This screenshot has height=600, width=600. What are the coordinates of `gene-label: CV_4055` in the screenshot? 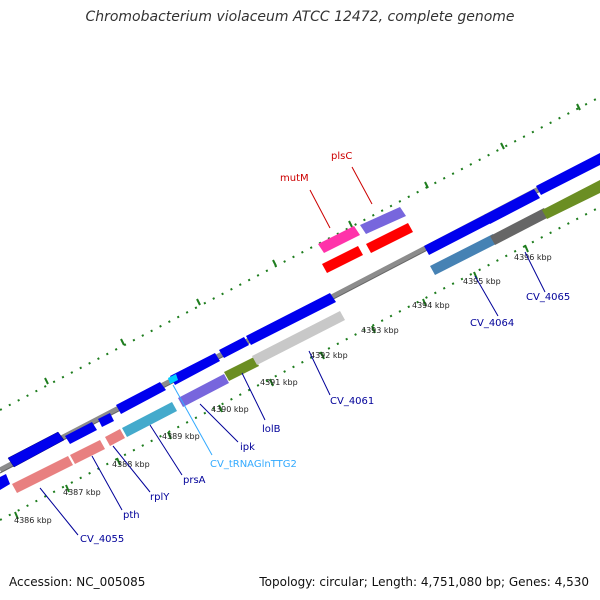 It's located at (102, 539).